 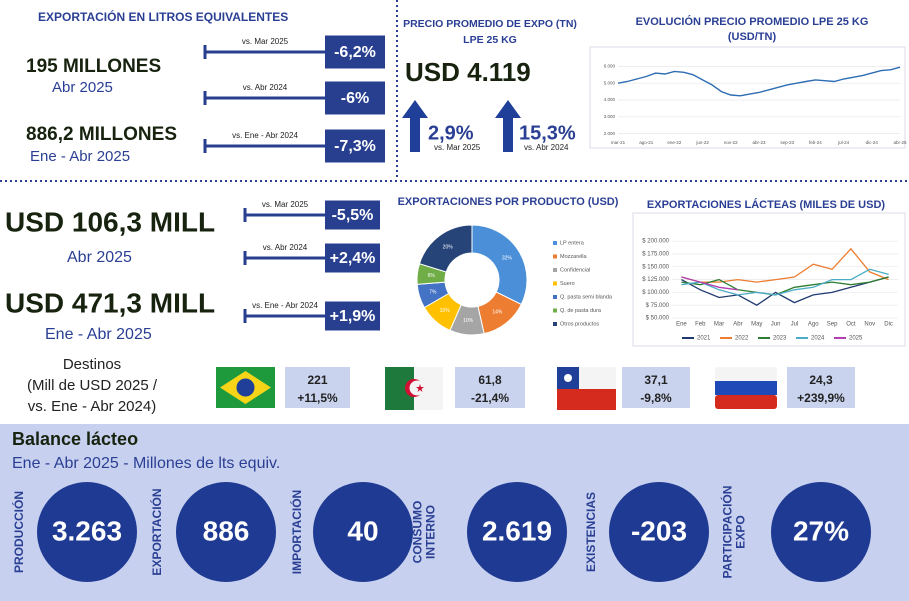 I want to click on legend-label: Confidencial, so click(x=575, y=270).